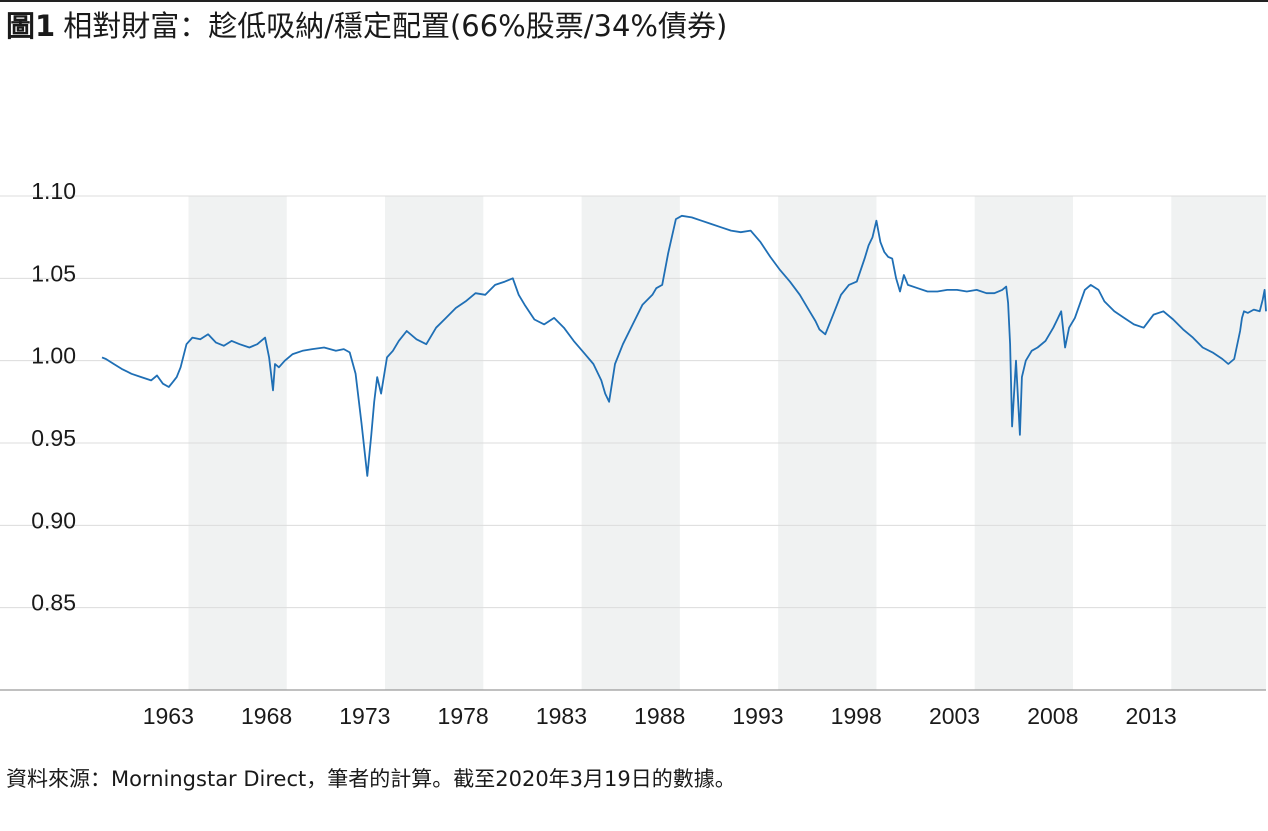 This screenshot has width=1268, height=831. Describe the element at coordinates (856, 716) in the screenshot. I see `x-tick-label: 1998` at that location.